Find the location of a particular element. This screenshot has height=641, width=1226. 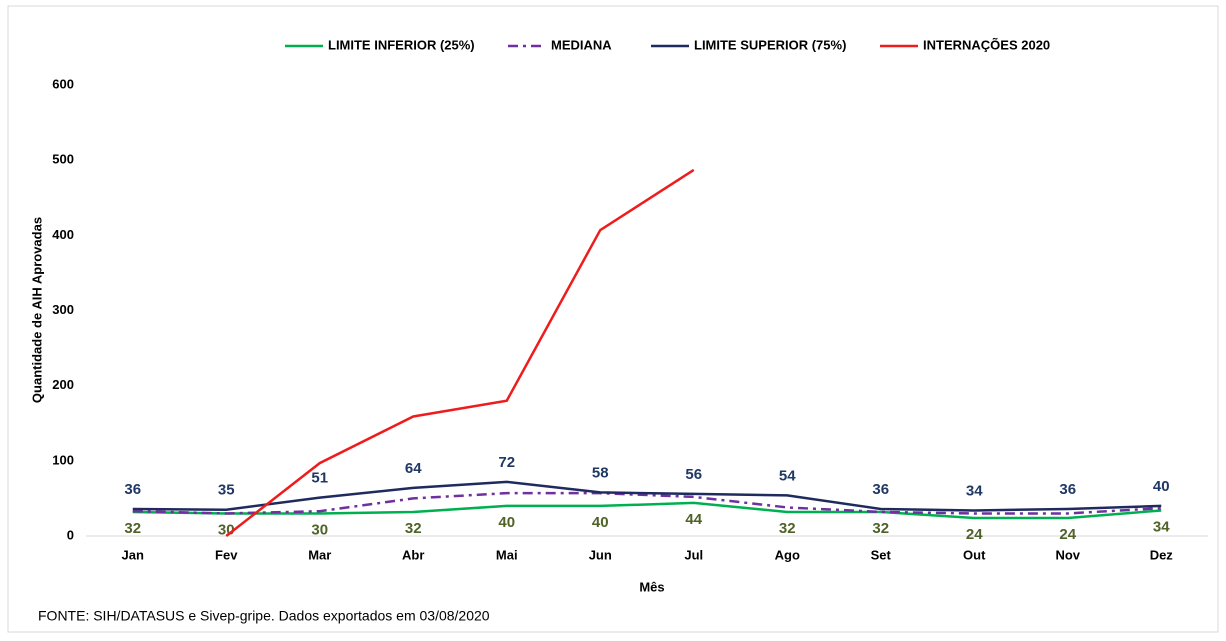

x-tick-label: Nov is located at coordinates (1067, 554).